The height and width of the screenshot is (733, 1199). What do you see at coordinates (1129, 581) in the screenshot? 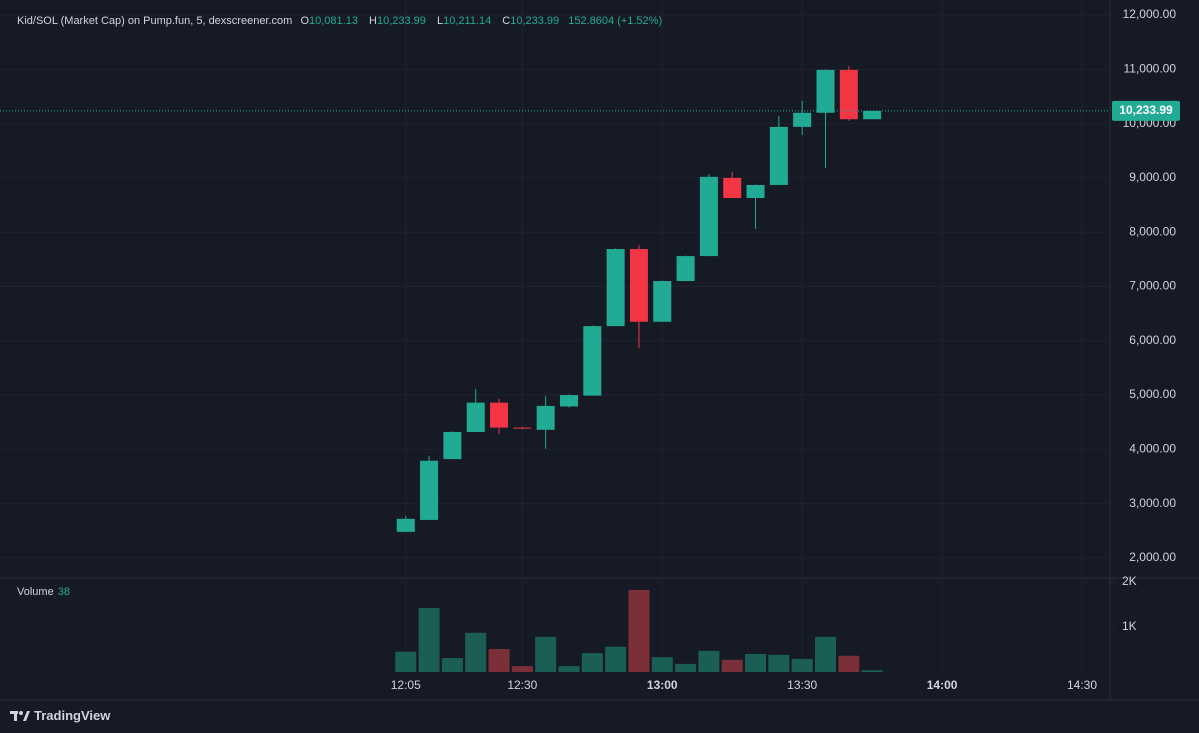
I see `volume-tick-label: 2K` at bounding box center [1129, 581].